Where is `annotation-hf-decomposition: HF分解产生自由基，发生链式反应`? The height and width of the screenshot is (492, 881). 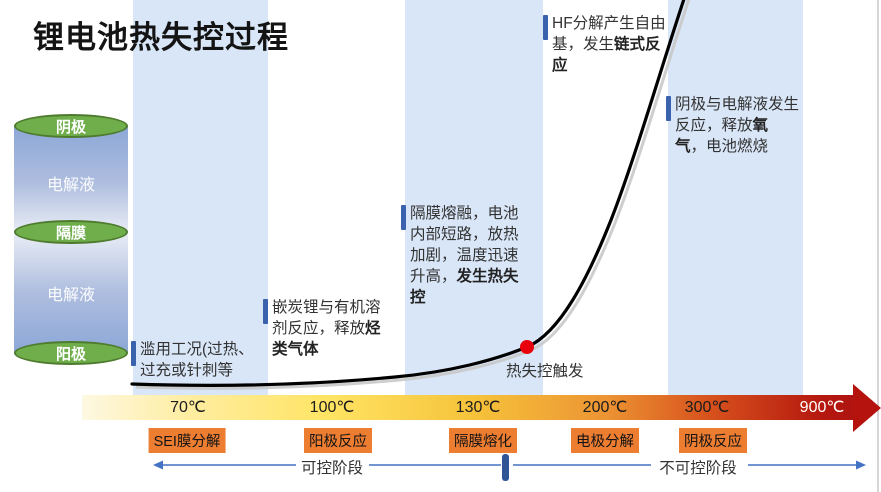 annotation-hf-decomposition: HF分解产生自由基，发生链式反应 is located at coordinates (607, 44).